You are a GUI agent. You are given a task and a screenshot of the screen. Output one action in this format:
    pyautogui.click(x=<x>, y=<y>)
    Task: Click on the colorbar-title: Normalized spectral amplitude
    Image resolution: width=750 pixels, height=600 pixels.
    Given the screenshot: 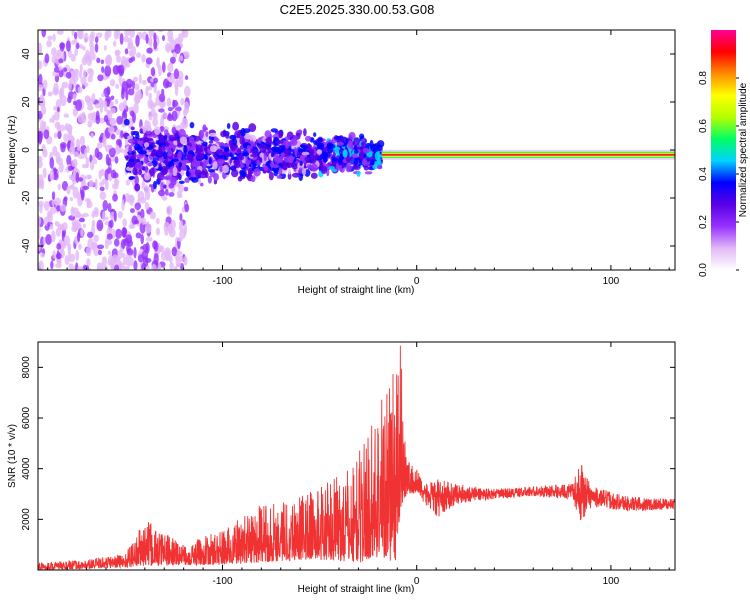 What is the action you would take?
    pyautogui.click(x=743, y=149)
    